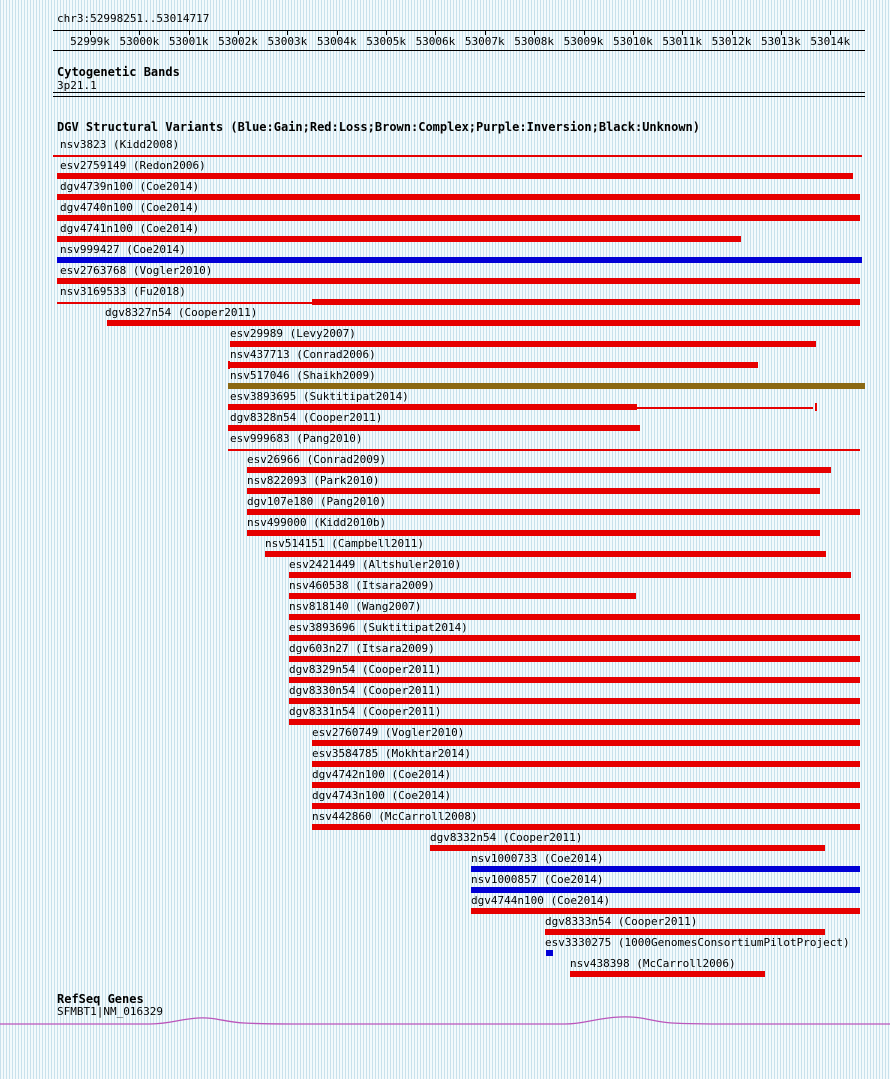  What do you see at coordinates (445, 590) in the screenshot?
I see `variant-row-nsv460538: nsv460538 (Itsara2009)` at bounding box center [445, 590].